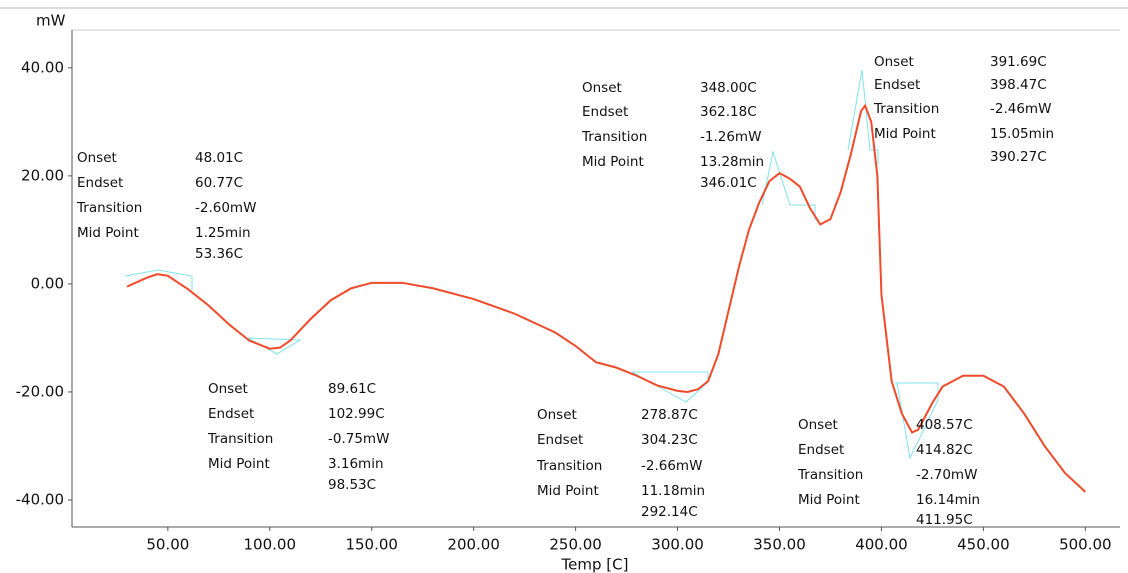  I want to click on y-axis-label: mW, so click(51, 21).